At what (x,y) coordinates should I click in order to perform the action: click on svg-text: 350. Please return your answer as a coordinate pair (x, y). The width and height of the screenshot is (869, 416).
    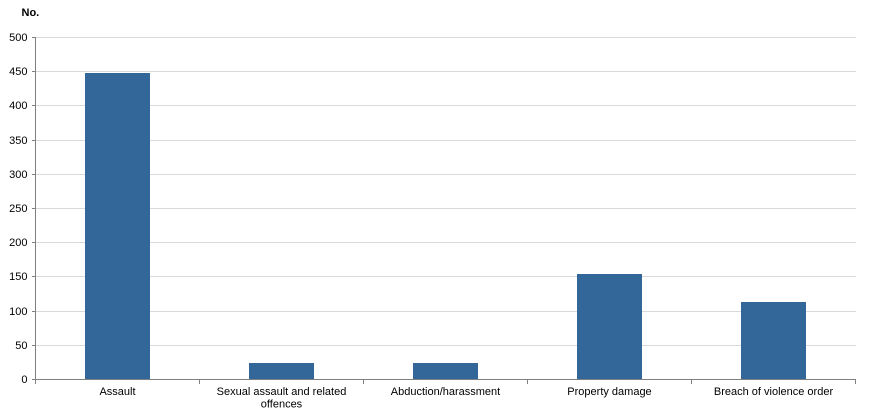
    Looking at the image, I should click on (18, 141).